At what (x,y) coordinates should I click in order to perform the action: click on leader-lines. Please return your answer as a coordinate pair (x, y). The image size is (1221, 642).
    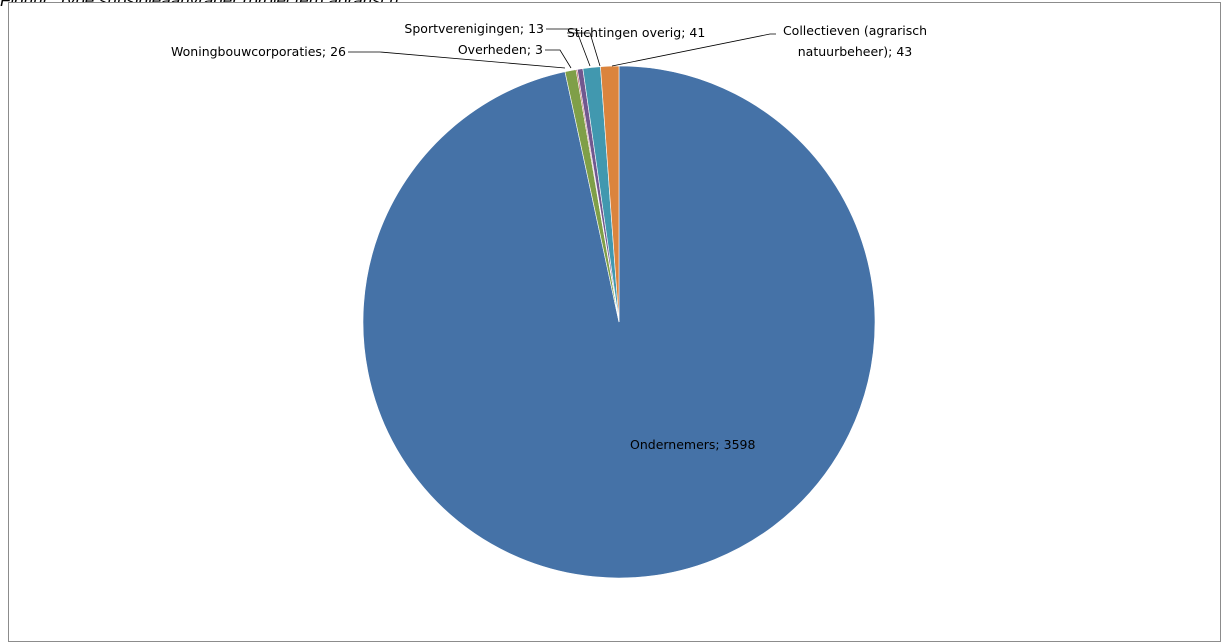
    Looking at the image, I should click on (562, 48).